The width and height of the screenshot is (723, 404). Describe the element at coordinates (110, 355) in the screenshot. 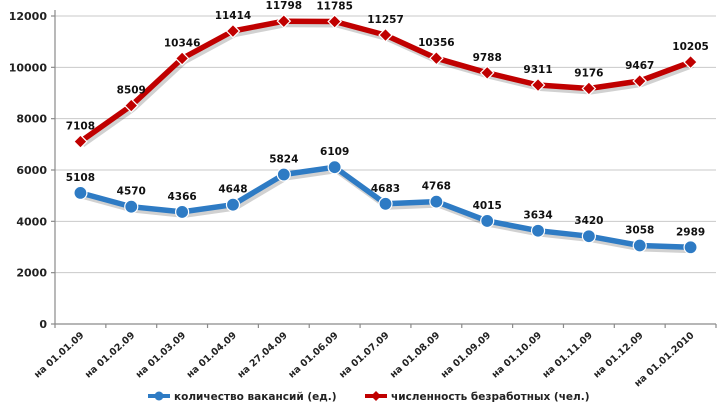

I see `x-tick-label: на 01.02.09` at that location.